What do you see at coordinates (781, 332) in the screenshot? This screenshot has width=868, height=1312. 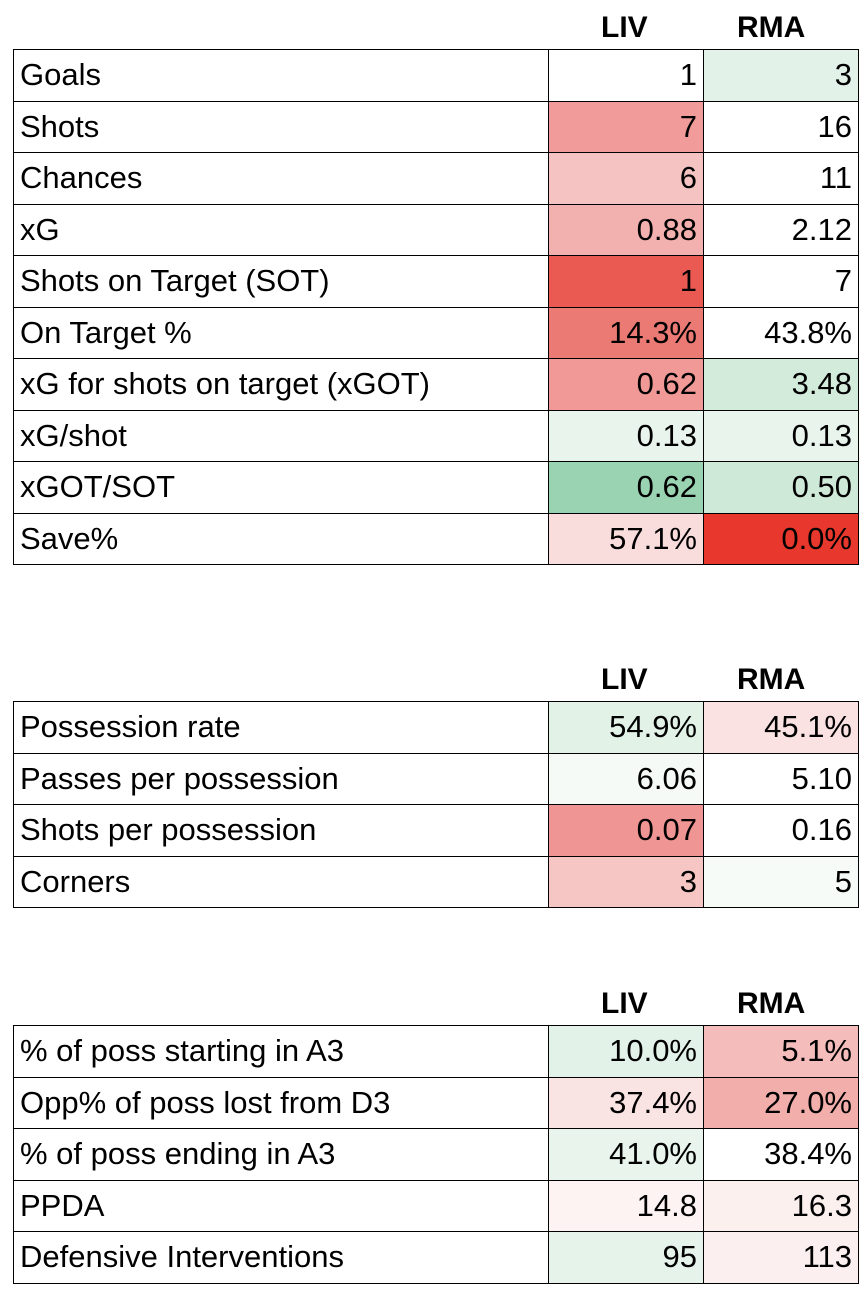 I see `rma-value: 43.8%` at bounding box center [781, 332].